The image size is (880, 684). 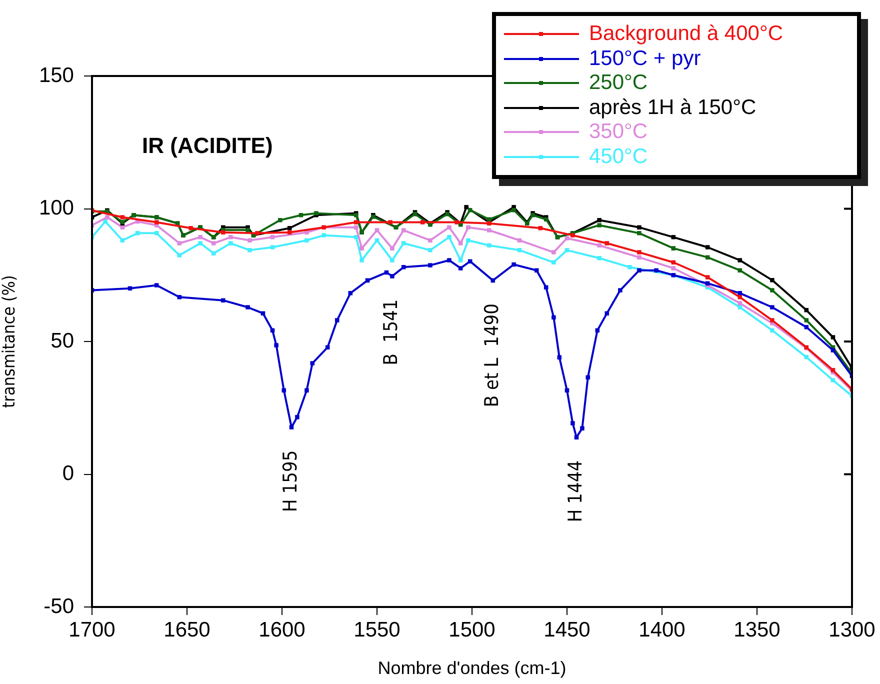 What do you see at coordinates (59, 606) in the screenshot?
I see `y-tick-label: -50` at bounding box center [59, 606].